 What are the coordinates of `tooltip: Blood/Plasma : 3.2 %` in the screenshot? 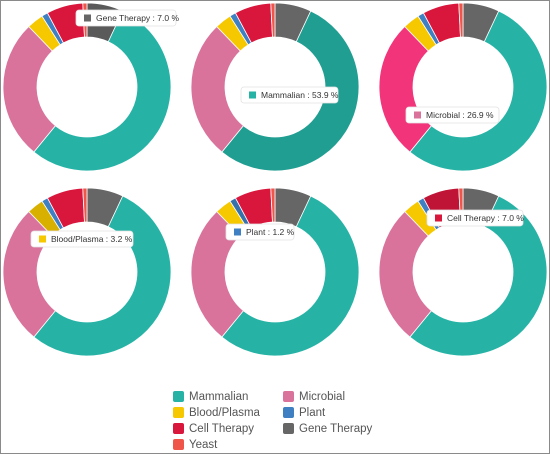 It's located at (82, 239).